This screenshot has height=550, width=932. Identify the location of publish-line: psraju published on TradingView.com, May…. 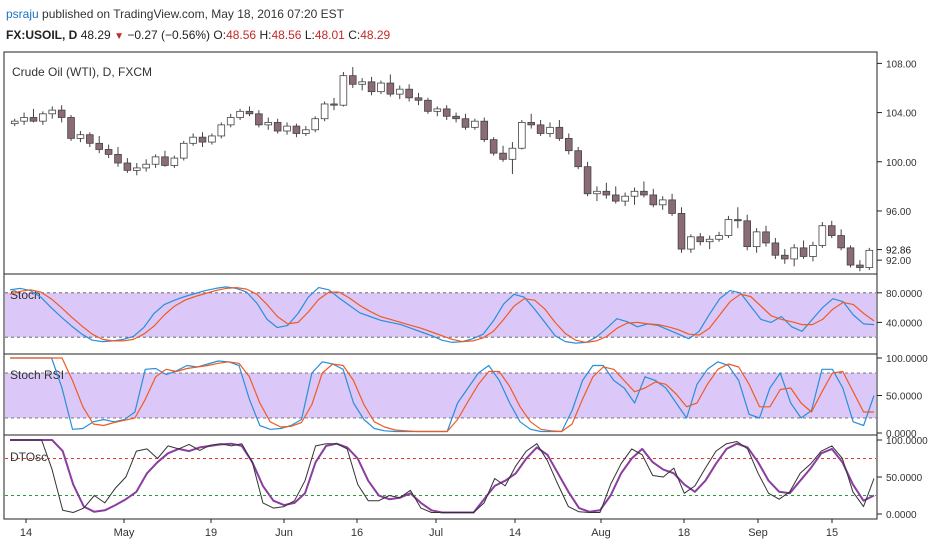
(175, 14).